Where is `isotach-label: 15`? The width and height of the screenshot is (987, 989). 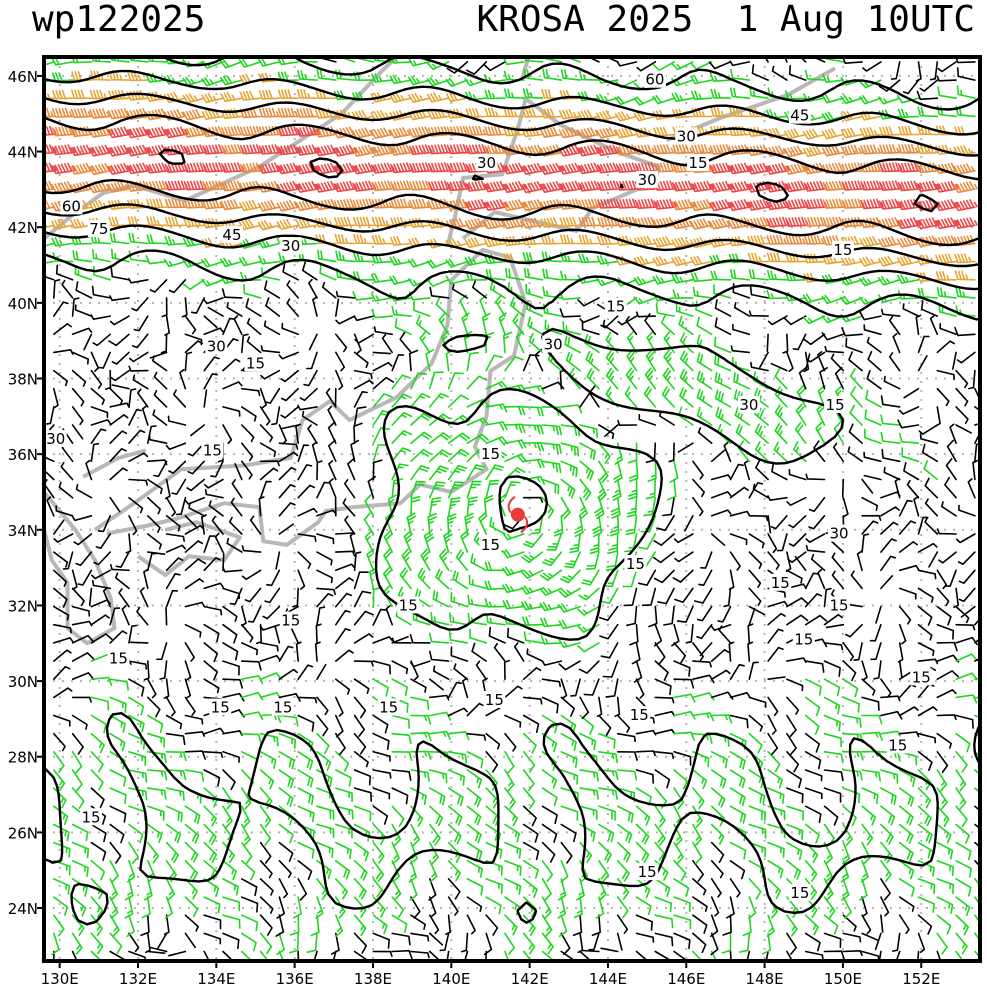 isotach-label: 15 is located at coordinates (220, 708).